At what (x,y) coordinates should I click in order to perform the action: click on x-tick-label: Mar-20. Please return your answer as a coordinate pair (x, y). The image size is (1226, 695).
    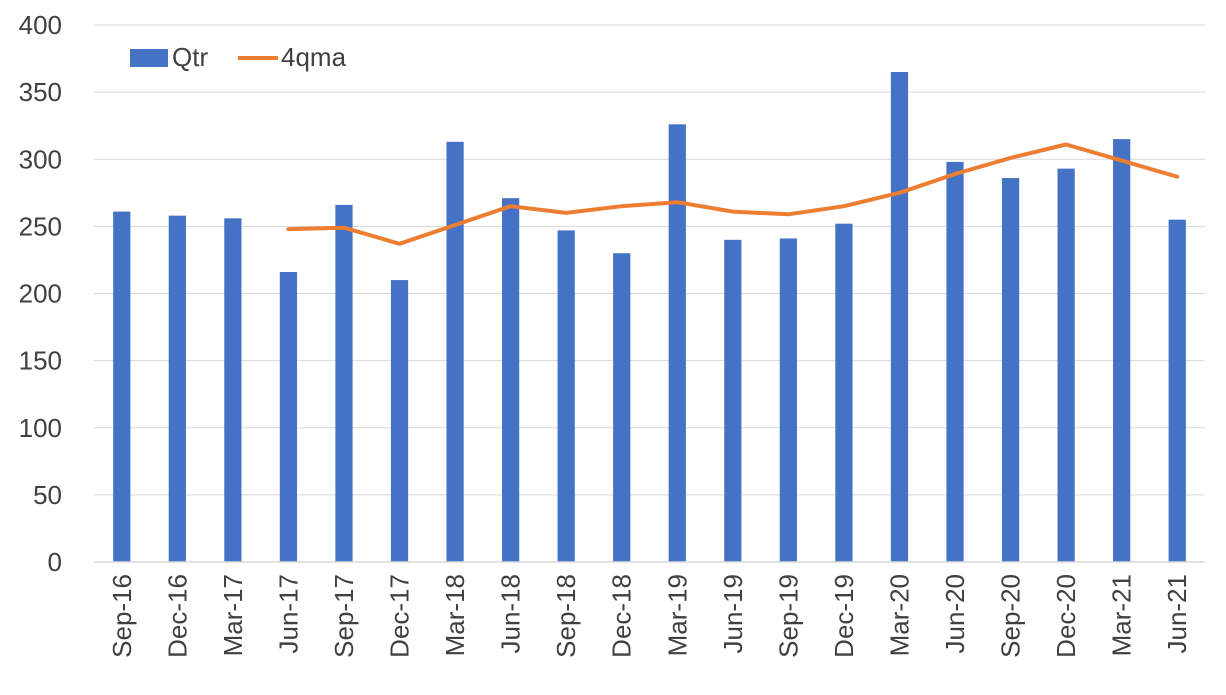
    Looking at the image, I should click on (899, 615).